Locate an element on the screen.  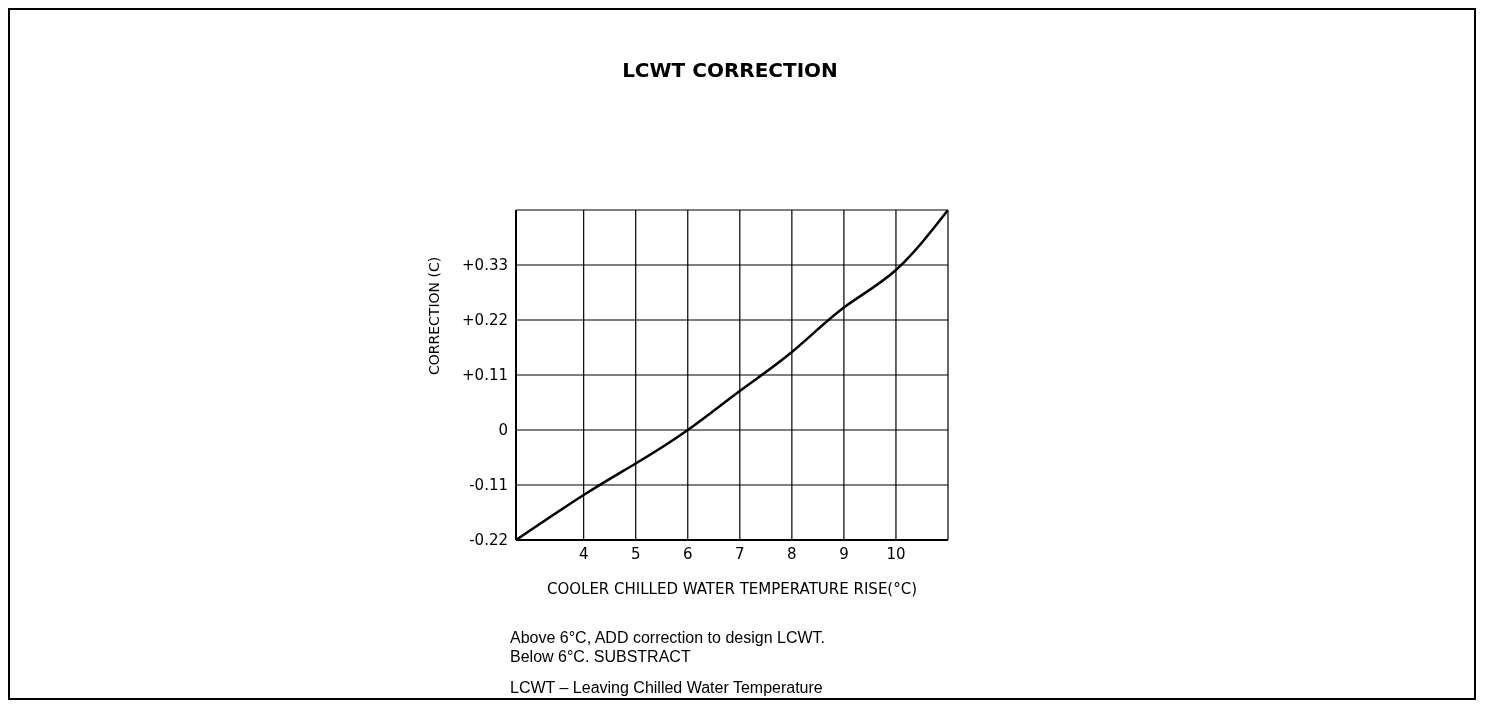
x-tick-label: 5 is located at coordinates (635, 553).